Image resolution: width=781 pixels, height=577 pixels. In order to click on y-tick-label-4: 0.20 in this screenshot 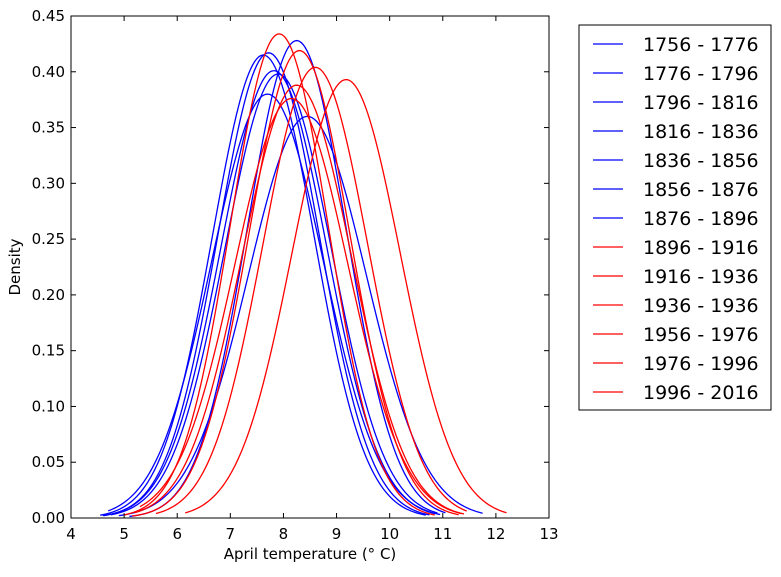, I will do `click(48, 295)`.